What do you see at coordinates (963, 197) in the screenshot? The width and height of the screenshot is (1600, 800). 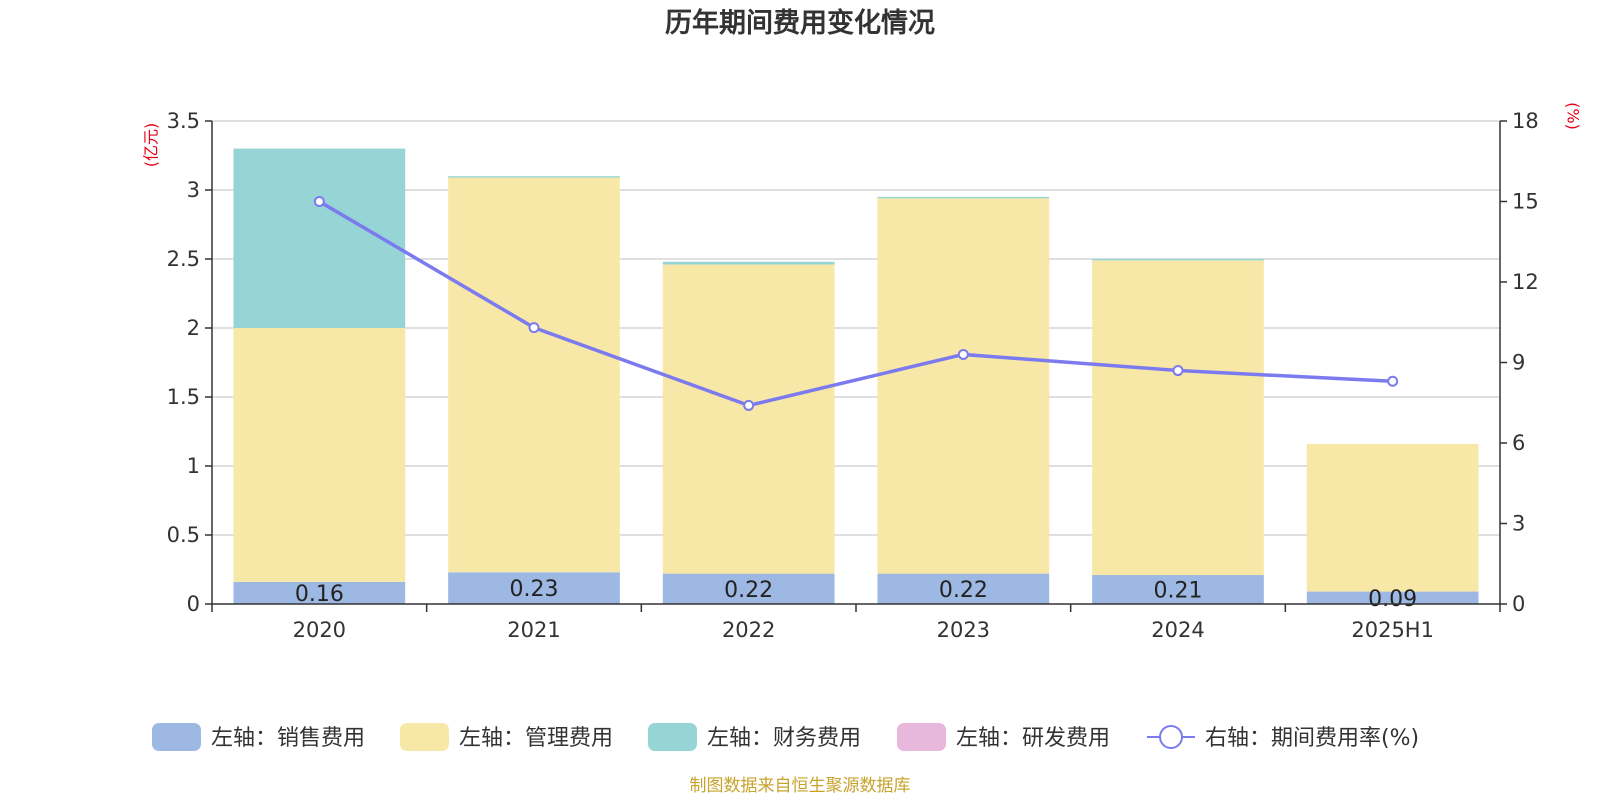 I see `bar-2-2023` at bounding box center [963, 197].